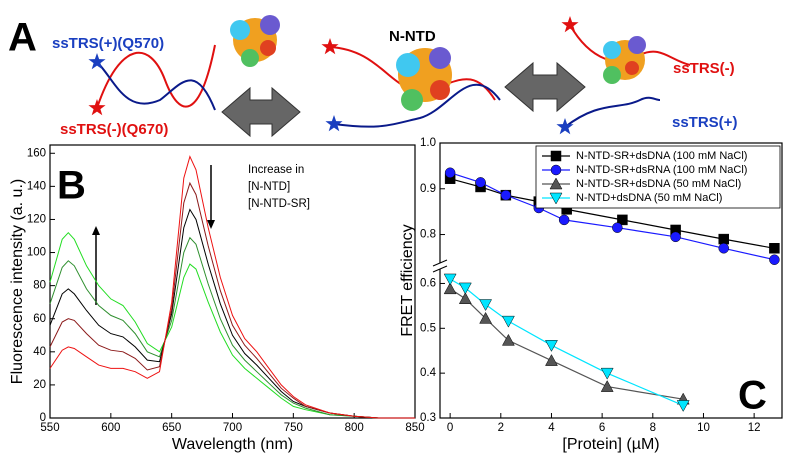  I want to click on y-tick-label: 20, so click(39, 385).